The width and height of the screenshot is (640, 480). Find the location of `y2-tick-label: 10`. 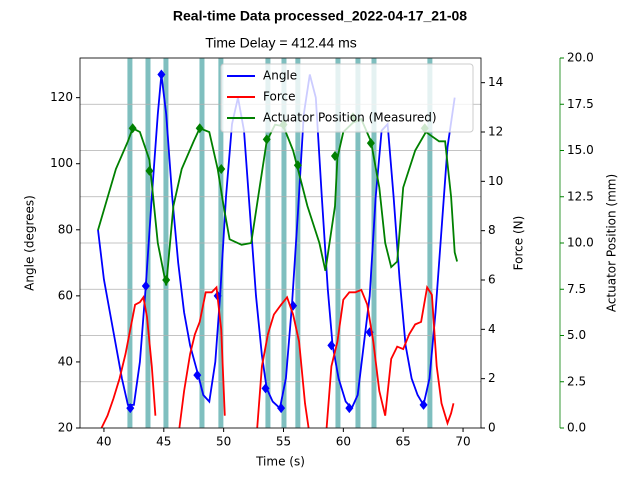

y2-tick-label: 10 is located at coordinates (495, 181).